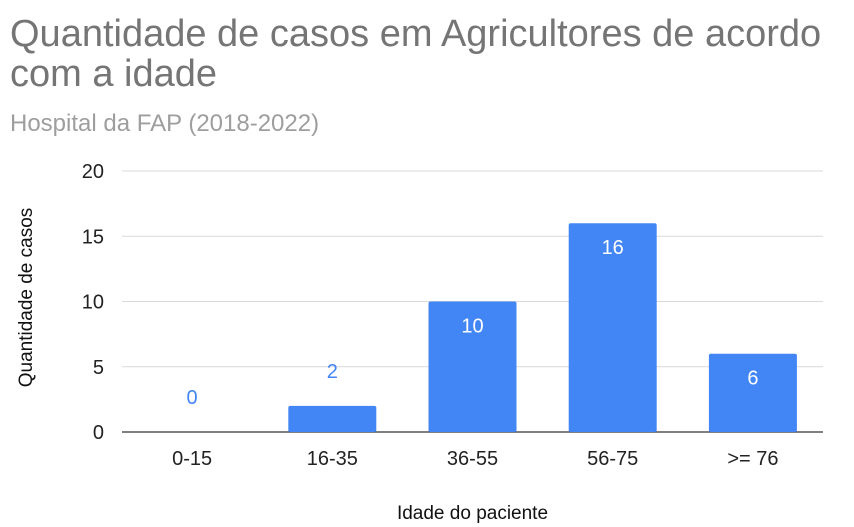 This screenshot has height=527, width=854. I want to click on data-label: 0, so click(192, 398).